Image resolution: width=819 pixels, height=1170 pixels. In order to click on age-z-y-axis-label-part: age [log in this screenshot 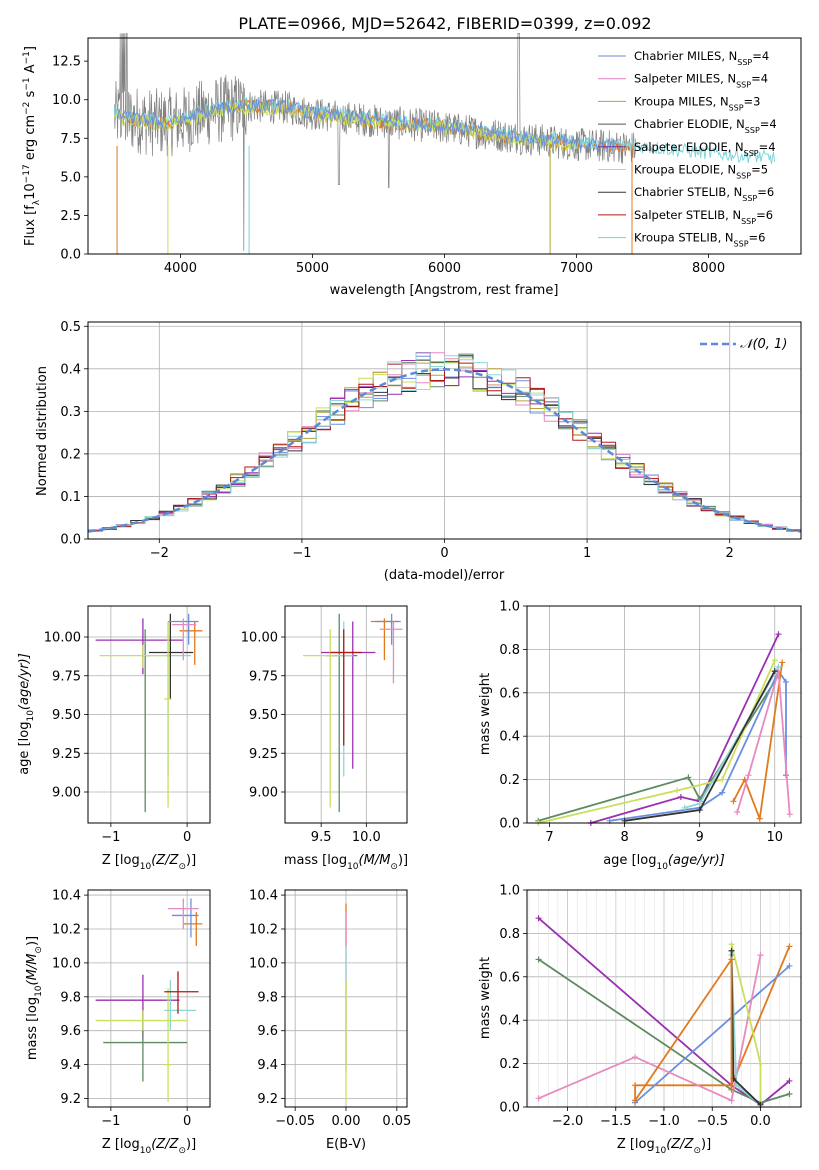, I will do `click(24, 748)`.